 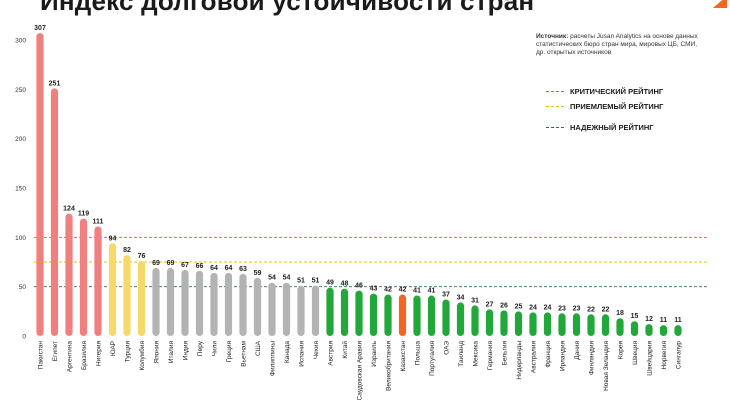 I want to click on bar-value-label: 41, so click(x=432, y=291).